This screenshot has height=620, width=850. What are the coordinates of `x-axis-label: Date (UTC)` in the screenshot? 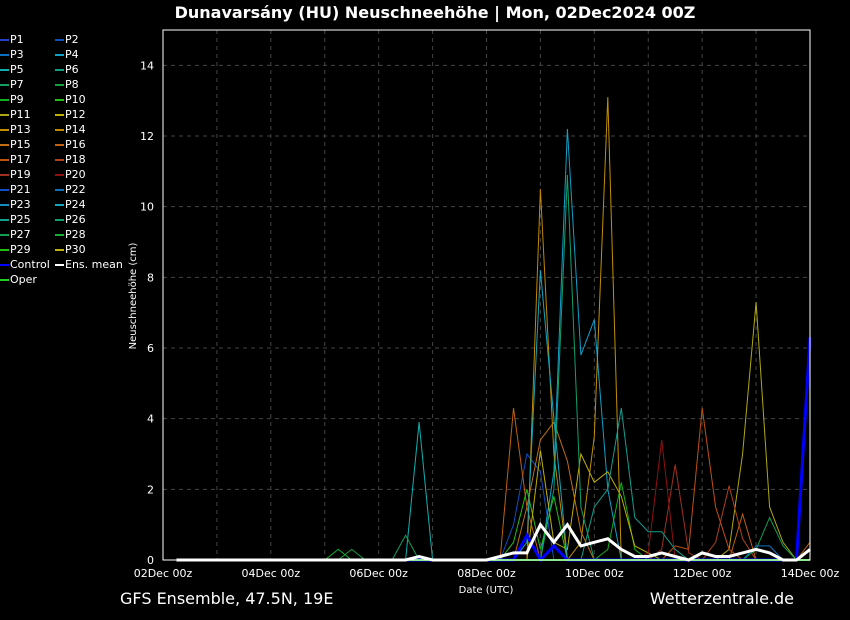 It's located at (486, 590).